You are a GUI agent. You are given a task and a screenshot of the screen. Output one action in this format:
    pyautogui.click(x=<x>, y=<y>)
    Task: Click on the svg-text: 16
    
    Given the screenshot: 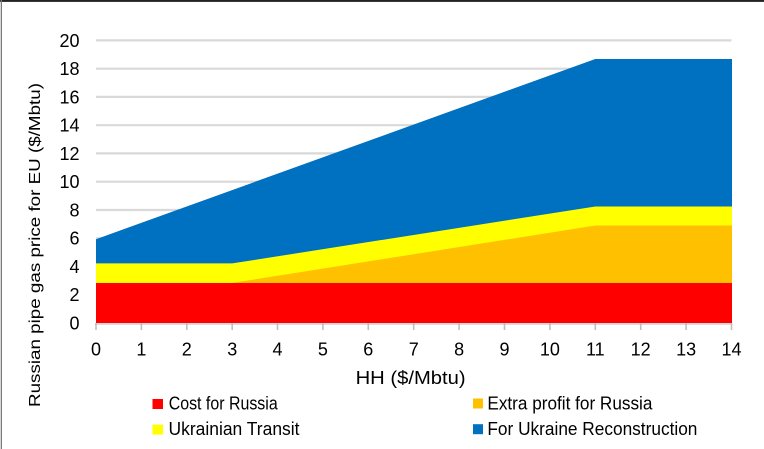 What is the action you would take?
    pyautogui.click(x=69, y=97)
    